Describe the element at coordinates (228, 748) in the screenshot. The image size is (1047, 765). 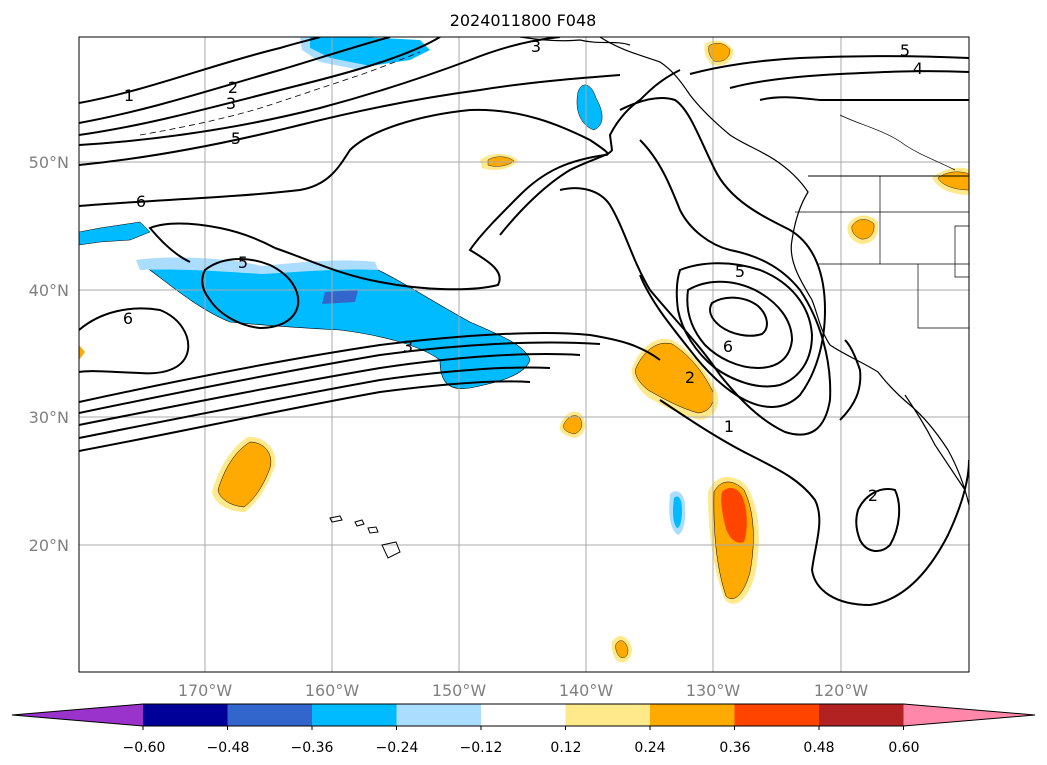
I see `colorbar-tick-label: −0.48` at that location.